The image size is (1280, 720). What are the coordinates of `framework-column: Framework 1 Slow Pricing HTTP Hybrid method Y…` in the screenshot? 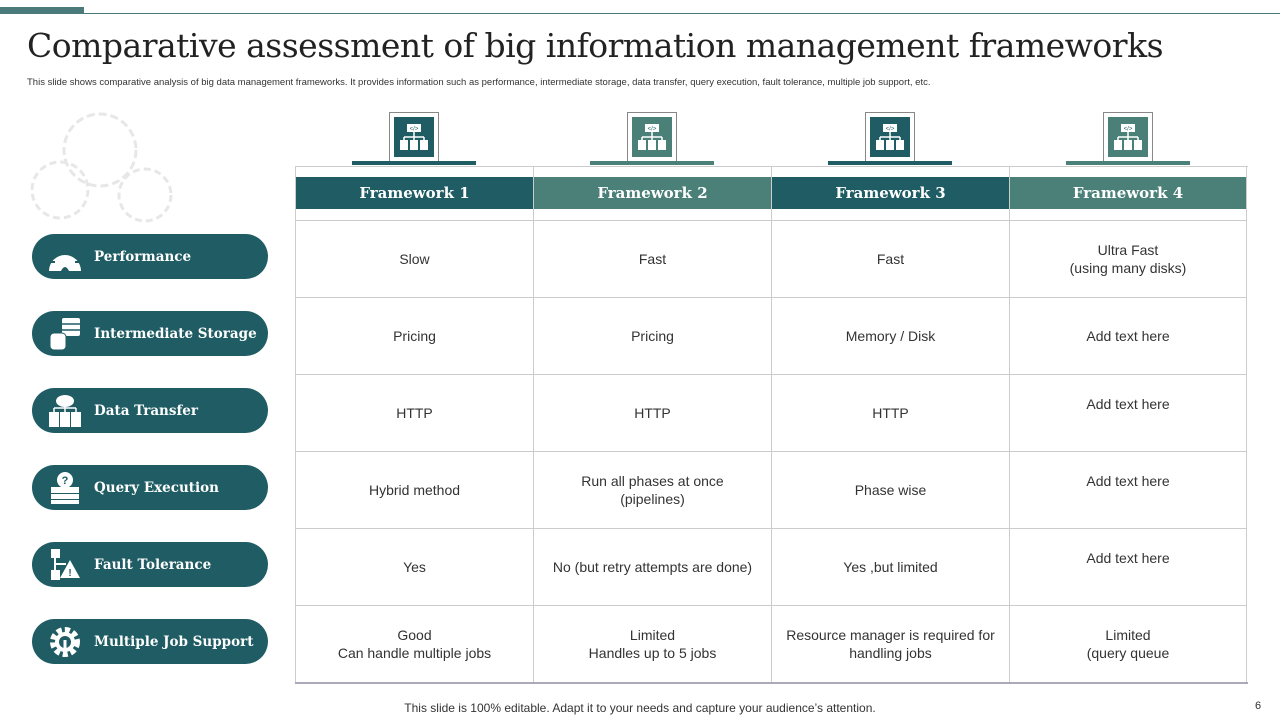 It's located at (414, 424).